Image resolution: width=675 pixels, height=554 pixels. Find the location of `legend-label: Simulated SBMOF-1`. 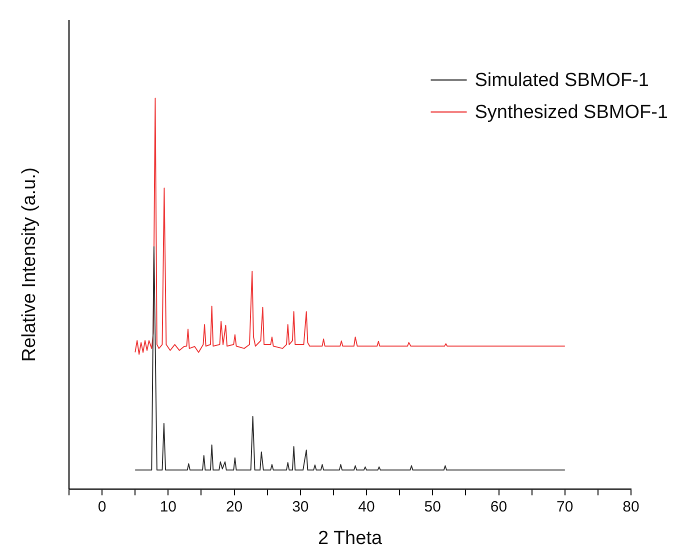

legend-label: Simulated SBMOF-1 is located at coordinates (561, 81).